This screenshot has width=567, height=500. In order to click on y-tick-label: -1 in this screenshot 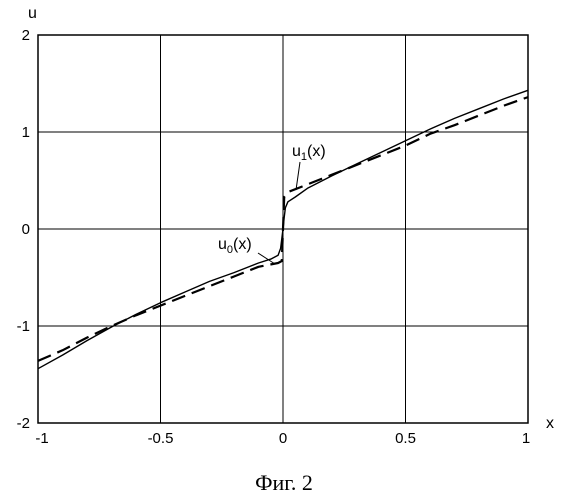, I will do `click(23, 326)`.